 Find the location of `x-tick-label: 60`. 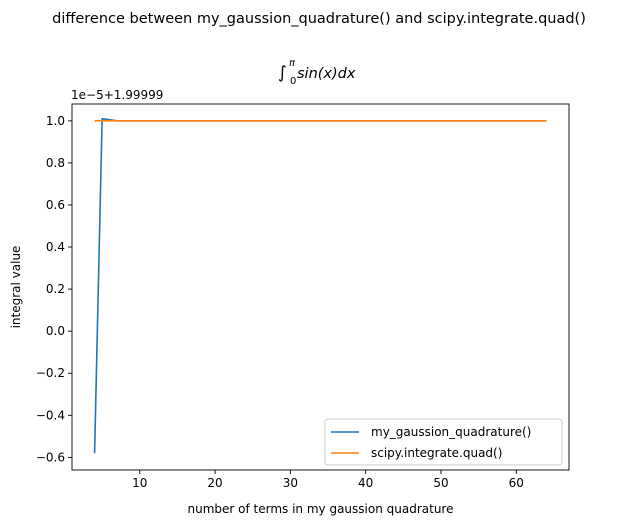

x-tick-label: 60 is located at coordinates (516, 483).